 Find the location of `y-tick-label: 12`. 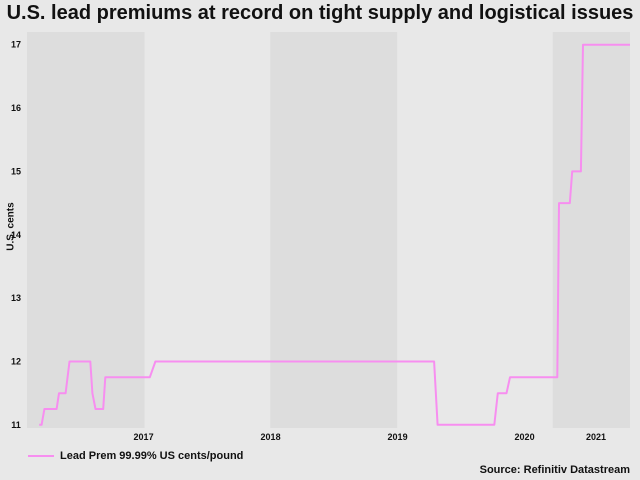

y-tick-label: 12 is located at coordinates (16, 361).